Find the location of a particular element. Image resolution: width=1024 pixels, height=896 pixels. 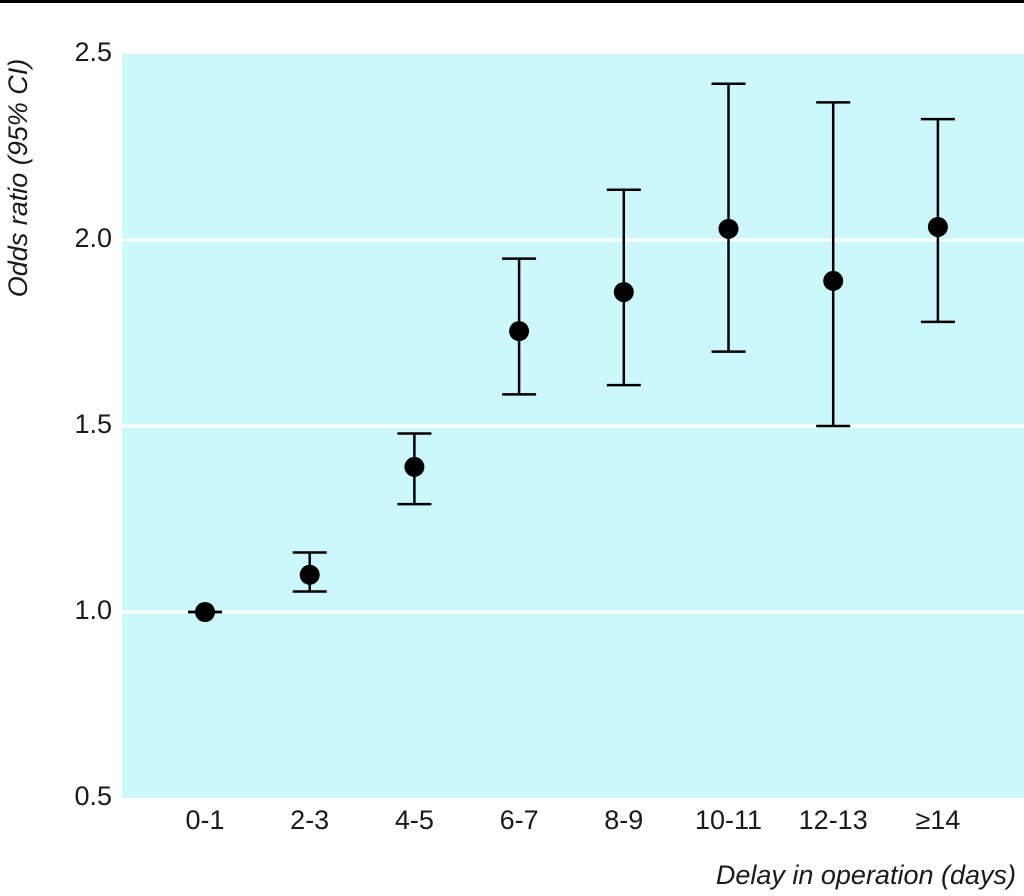

x-tick-label: 2-3 is located at coordinates (309, 820).